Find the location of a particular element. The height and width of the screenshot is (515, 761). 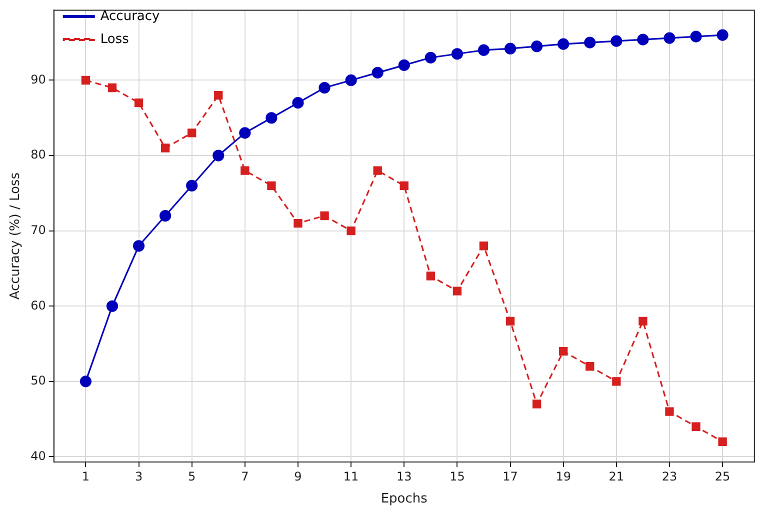

y-axis-title: Accuracy (%) / Loss is located at coordinates (16, 236).